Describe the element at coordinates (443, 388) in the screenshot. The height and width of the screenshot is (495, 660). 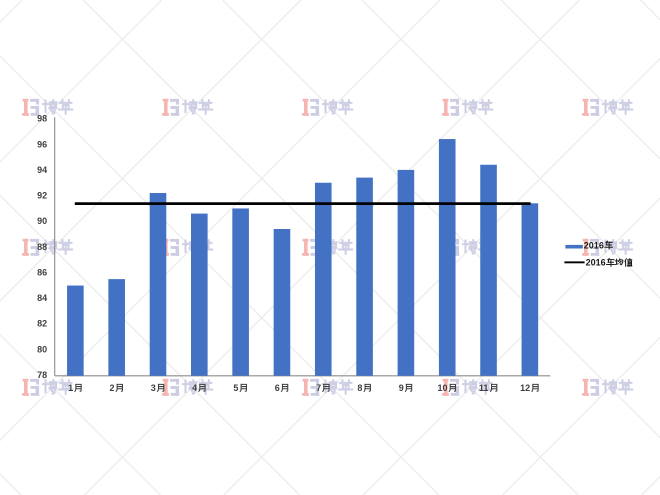
I see `svg-text: 10` at that location.